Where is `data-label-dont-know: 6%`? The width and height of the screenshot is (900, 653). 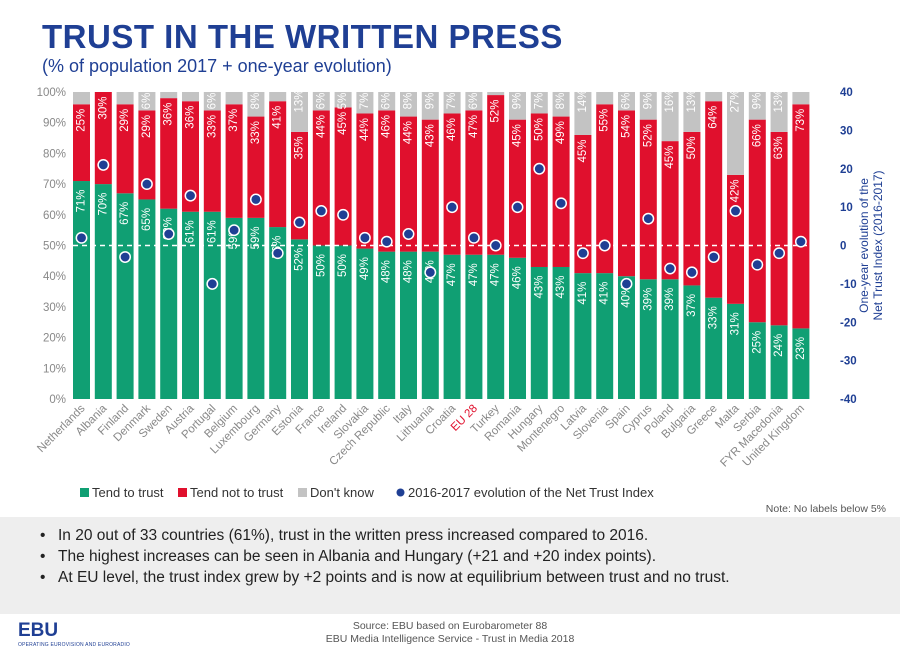
data-label-dont-know: 6% is located at coordinates (212, 101).